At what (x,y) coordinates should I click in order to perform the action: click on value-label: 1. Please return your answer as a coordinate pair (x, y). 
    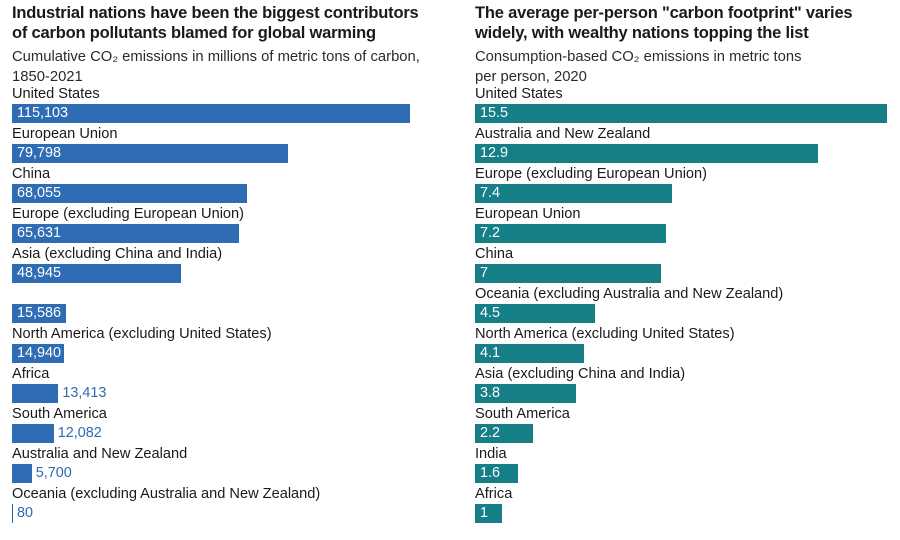
    Looking at the image, I should click on (484, 513).